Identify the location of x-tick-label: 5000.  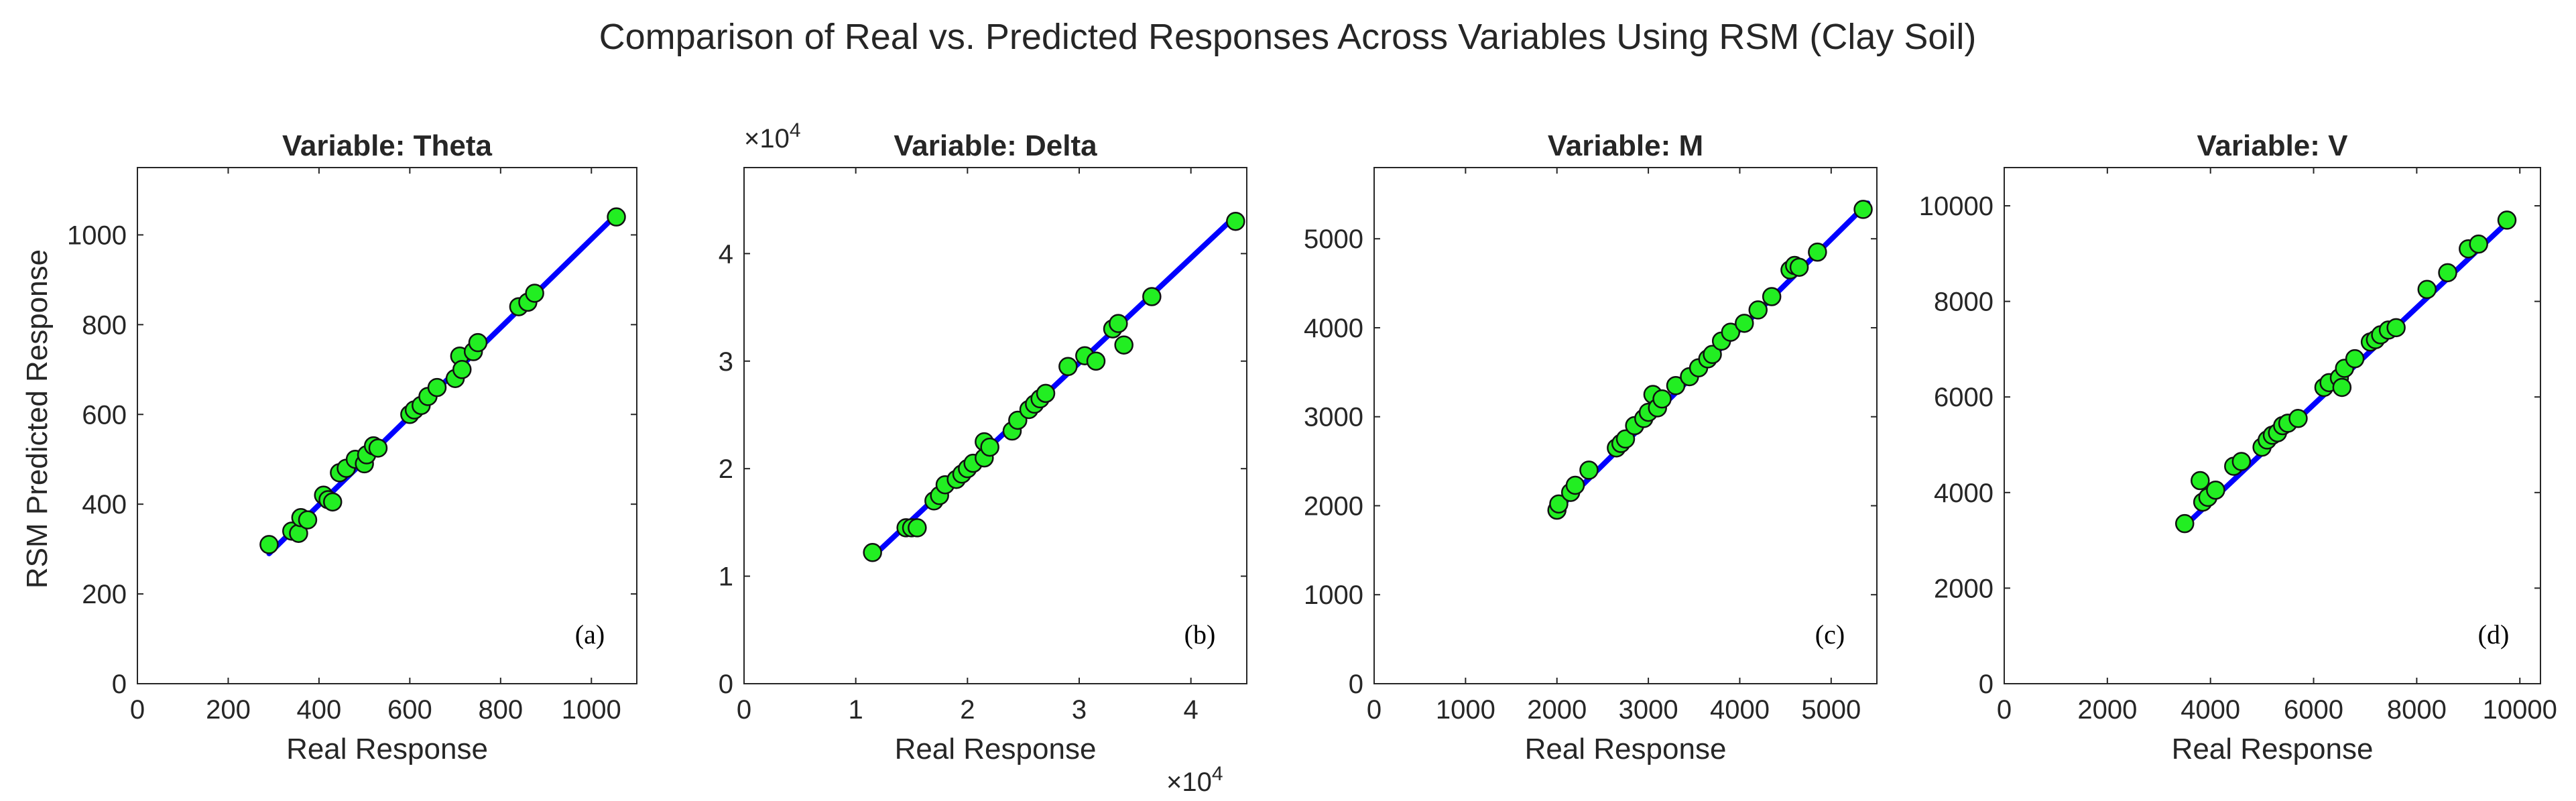
(1831, 710).